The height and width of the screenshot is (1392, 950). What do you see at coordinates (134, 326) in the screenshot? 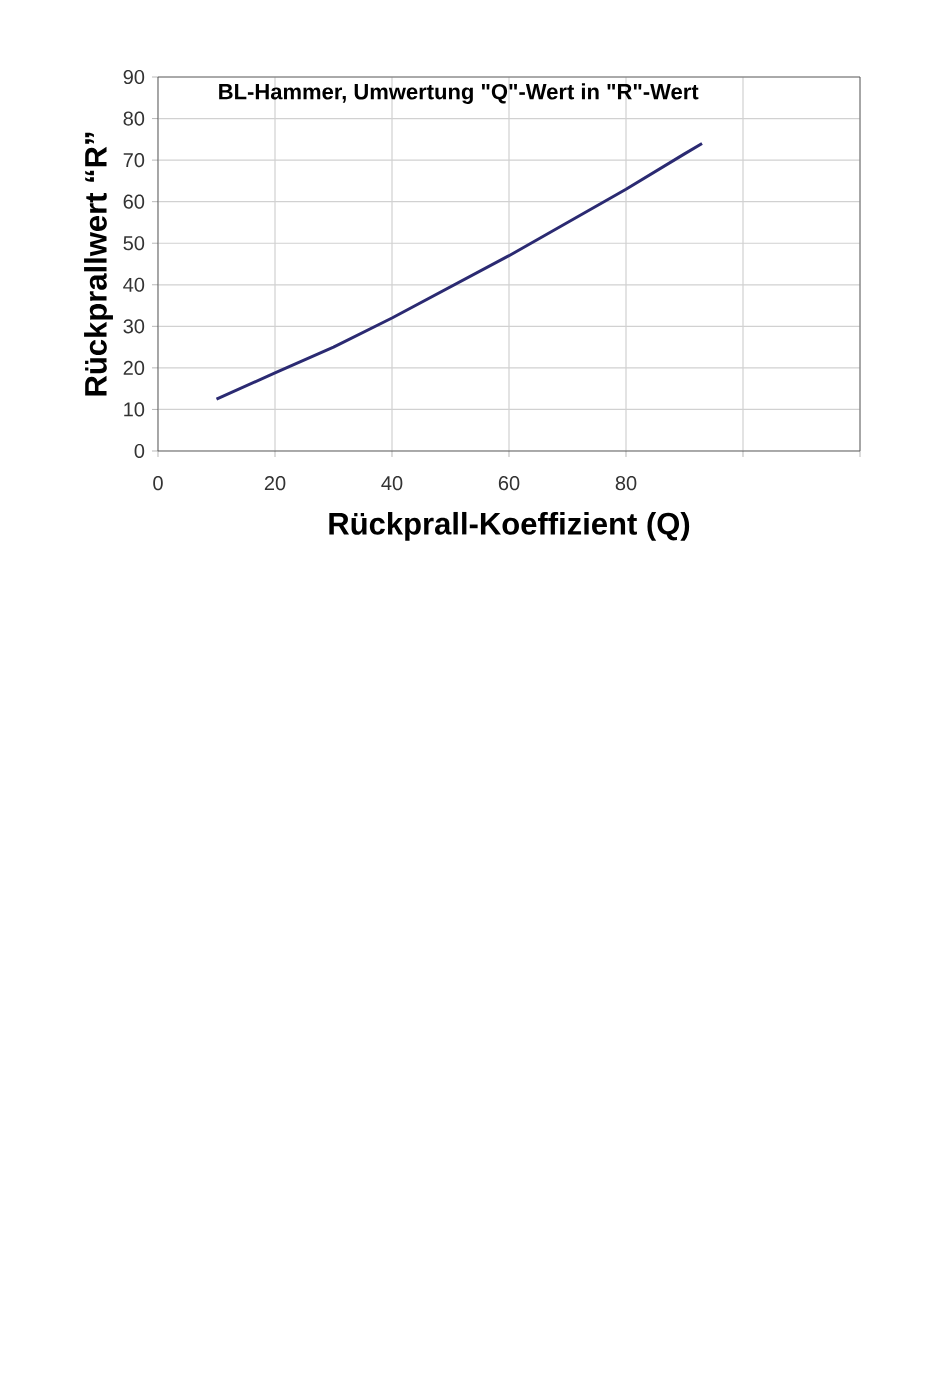
I see `y-tick-label: 30` at bounding box center [134, 326].